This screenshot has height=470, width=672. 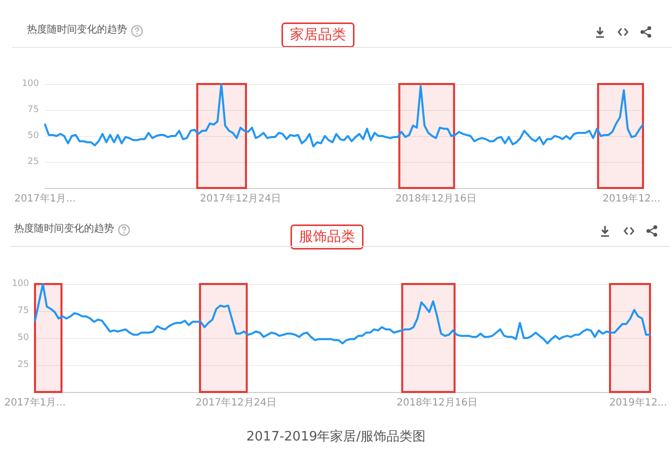 What do you see at coordinates (318, 35) in the screenshot?
I see `text: 家居品类` at bounding box center [318, 35].